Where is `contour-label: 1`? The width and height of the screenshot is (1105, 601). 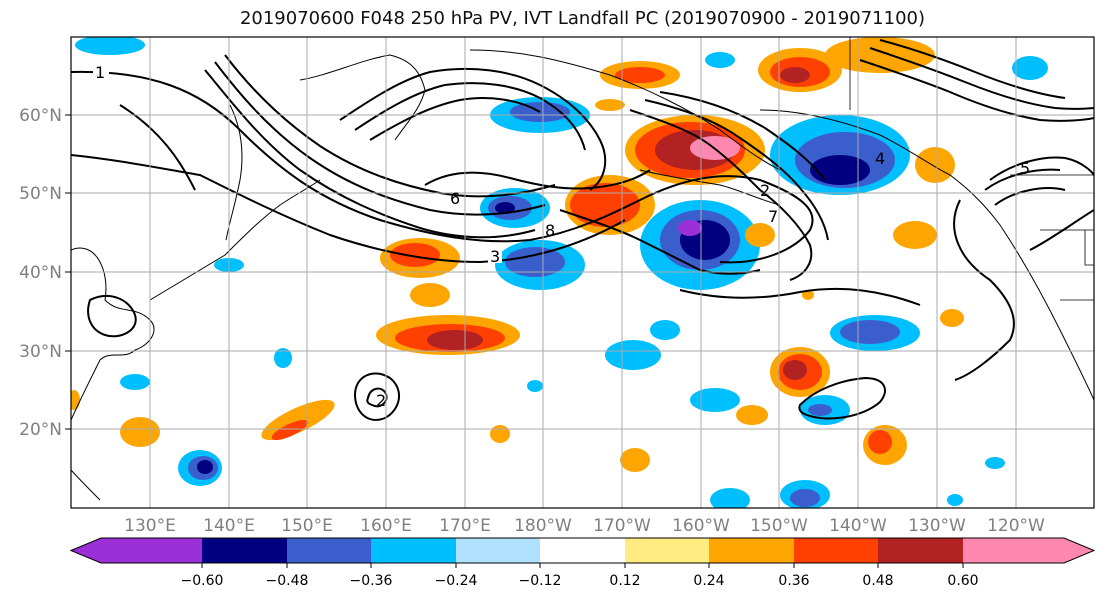 contour-label: 1 is located at coordinates (100, 72).